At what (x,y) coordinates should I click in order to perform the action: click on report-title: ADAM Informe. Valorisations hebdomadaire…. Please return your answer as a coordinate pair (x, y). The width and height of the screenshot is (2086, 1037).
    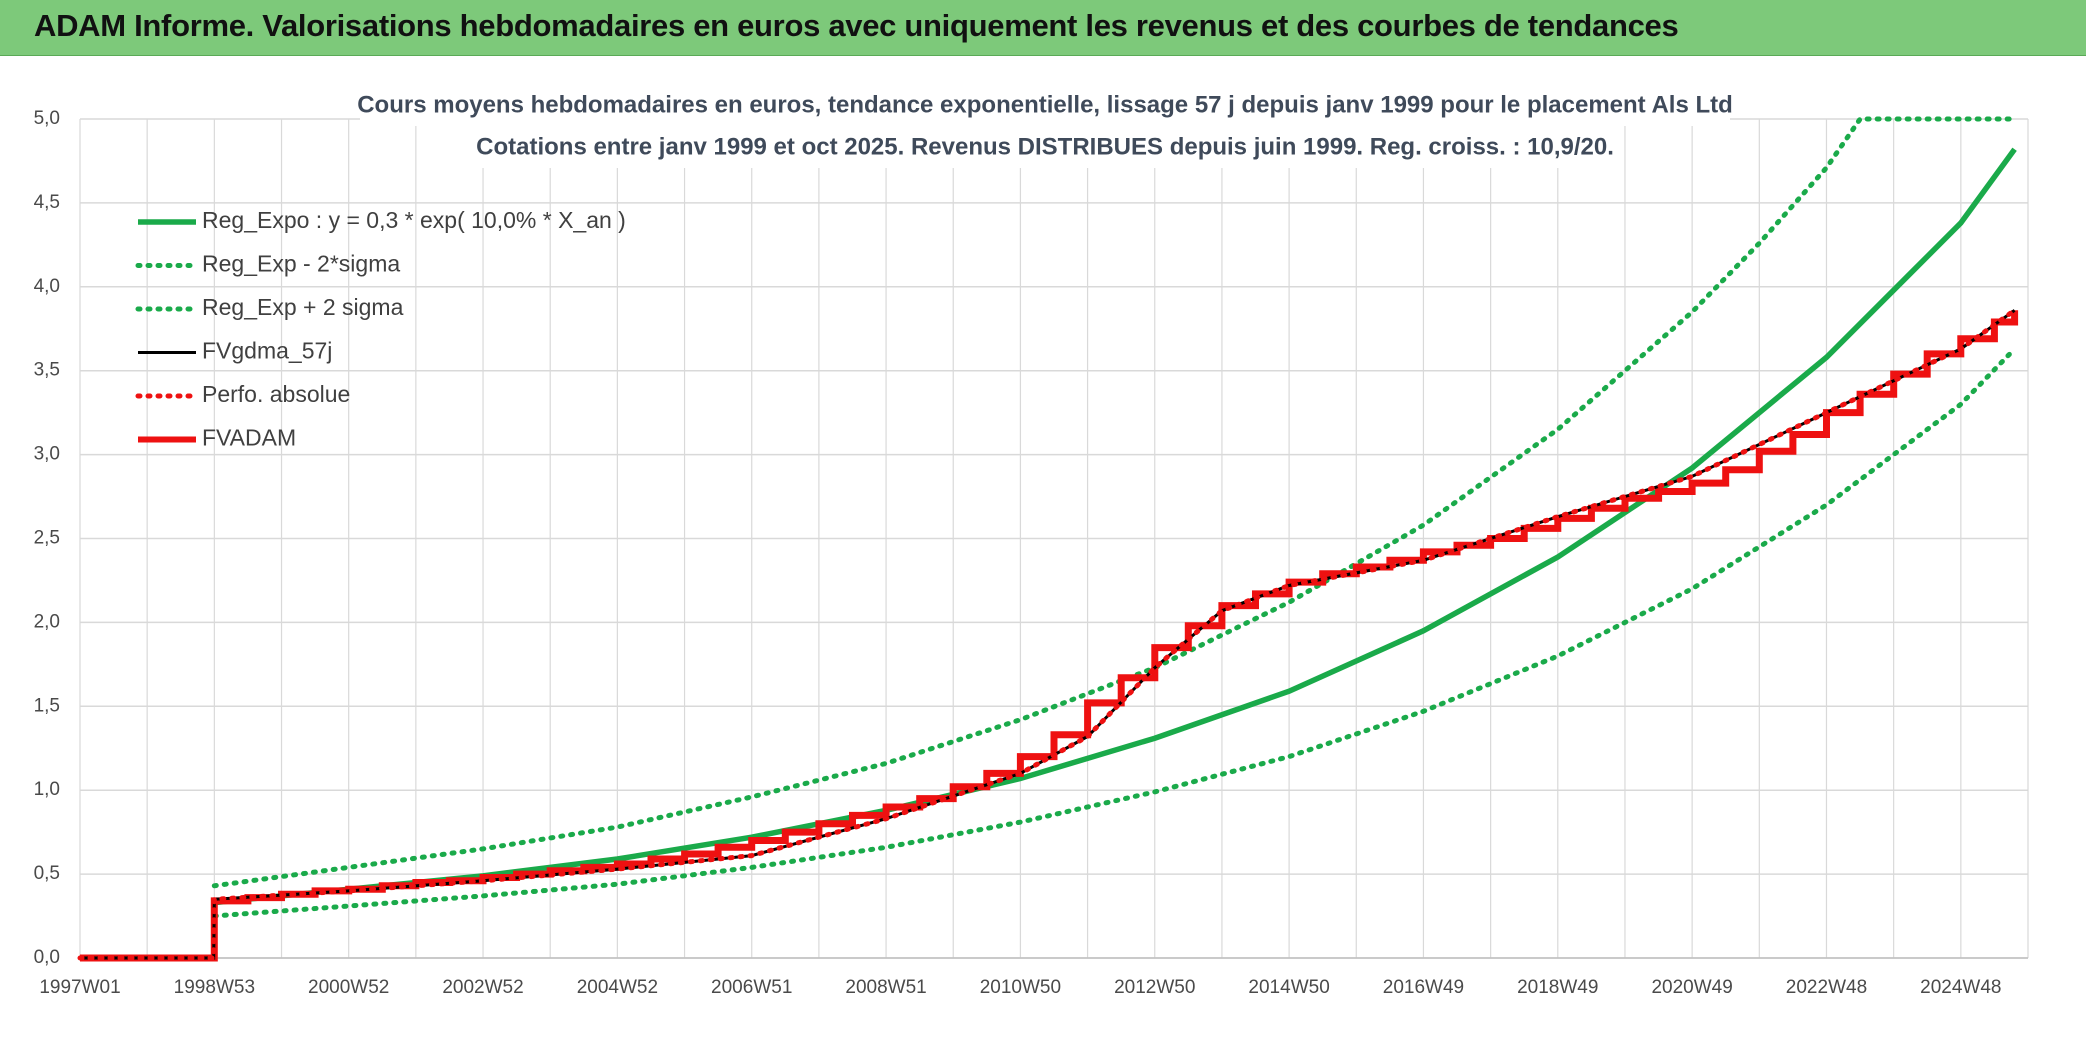
    Looking at the image, I should click on (856, 25).